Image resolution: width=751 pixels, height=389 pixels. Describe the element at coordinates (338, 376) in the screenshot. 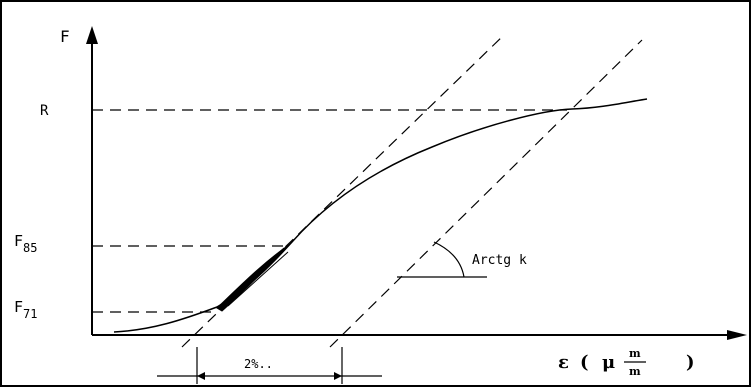

I see `offset-arrow-right` at that location.